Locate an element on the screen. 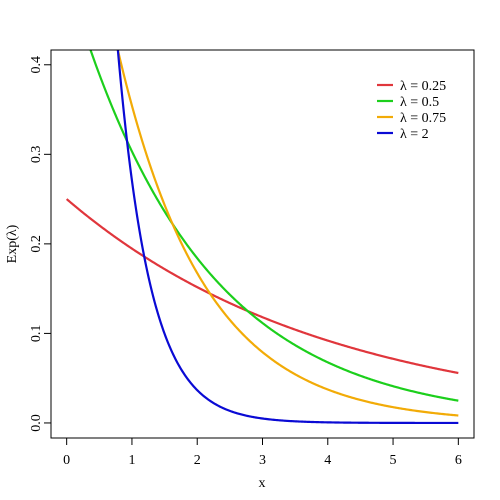  legend: λ = 0.25λ = 0.5λ = 0.75λ = 2 is located at coordinates (411, 110).